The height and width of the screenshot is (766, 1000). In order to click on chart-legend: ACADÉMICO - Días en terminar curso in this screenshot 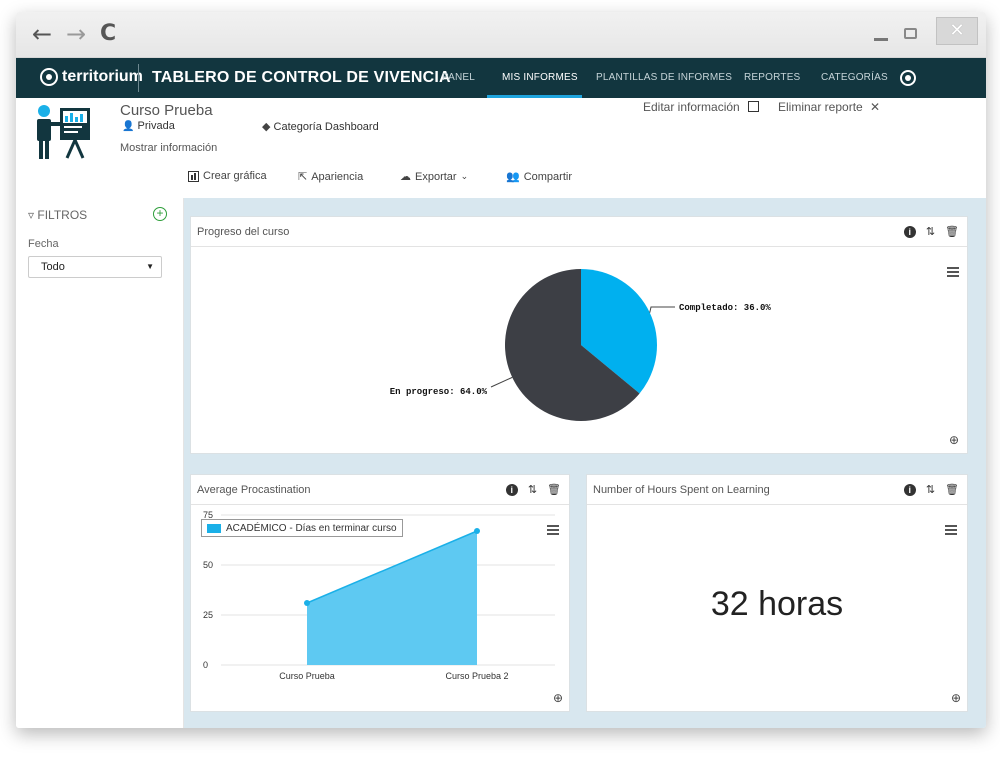, I will do `click(302, 528)`.